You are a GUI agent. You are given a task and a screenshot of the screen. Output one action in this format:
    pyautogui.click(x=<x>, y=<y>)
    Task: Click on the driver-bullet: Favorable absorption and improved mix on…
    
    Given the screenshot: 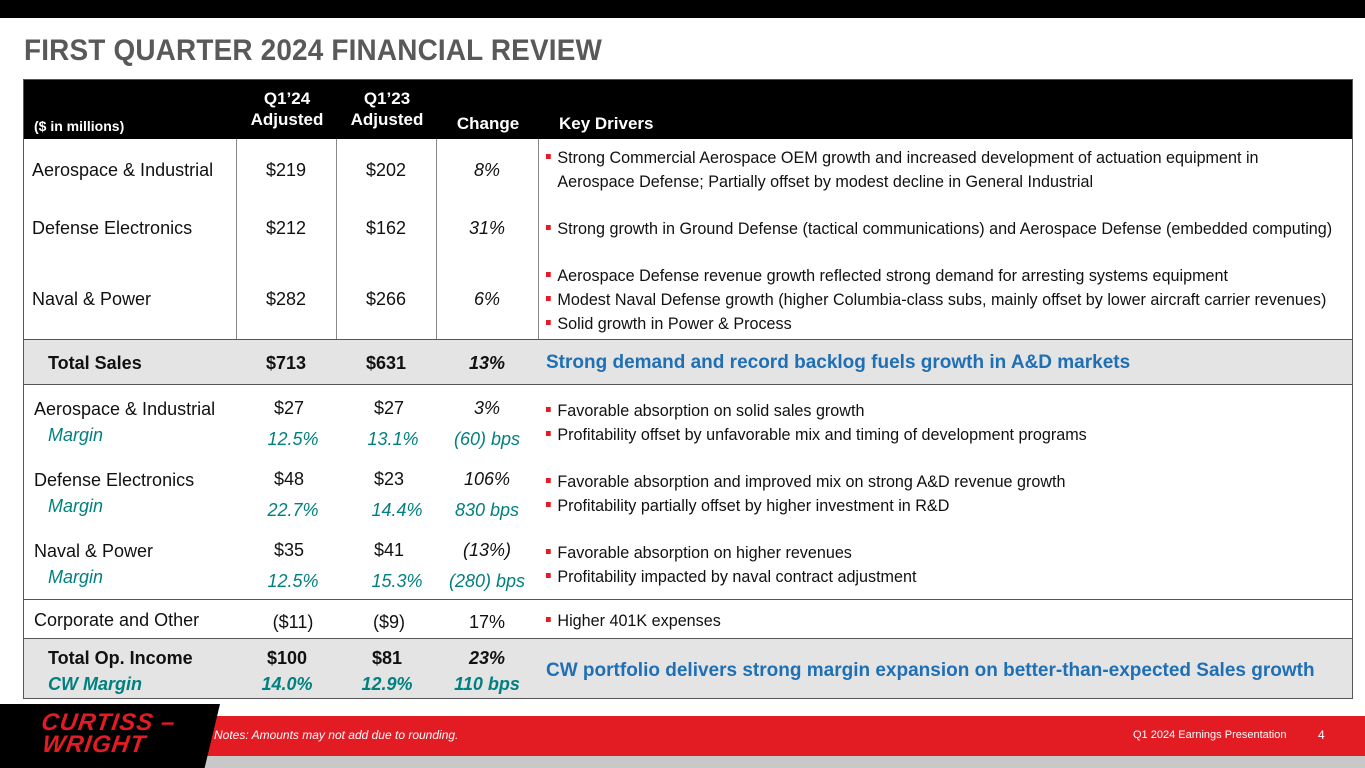 What is the action you would take?
    pyautogui.click(x=806, y=482)
    